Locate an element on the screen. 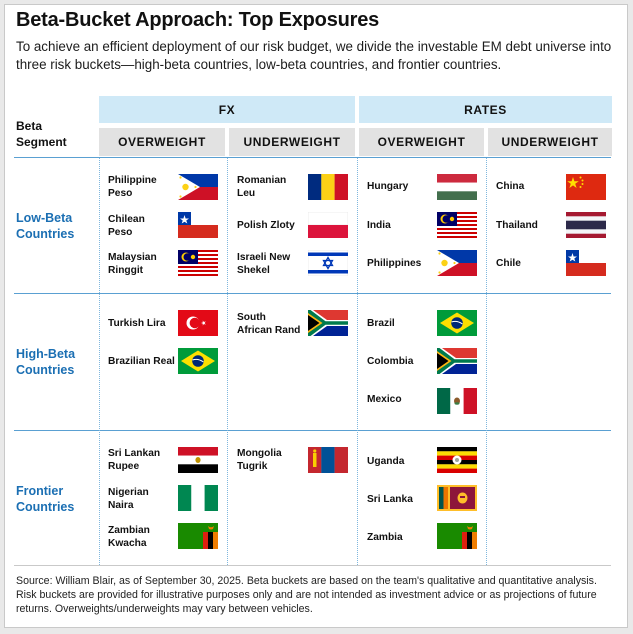 This screenshot has width=633, height=634. country-label: Mexico is located at coordinates (384, 399).